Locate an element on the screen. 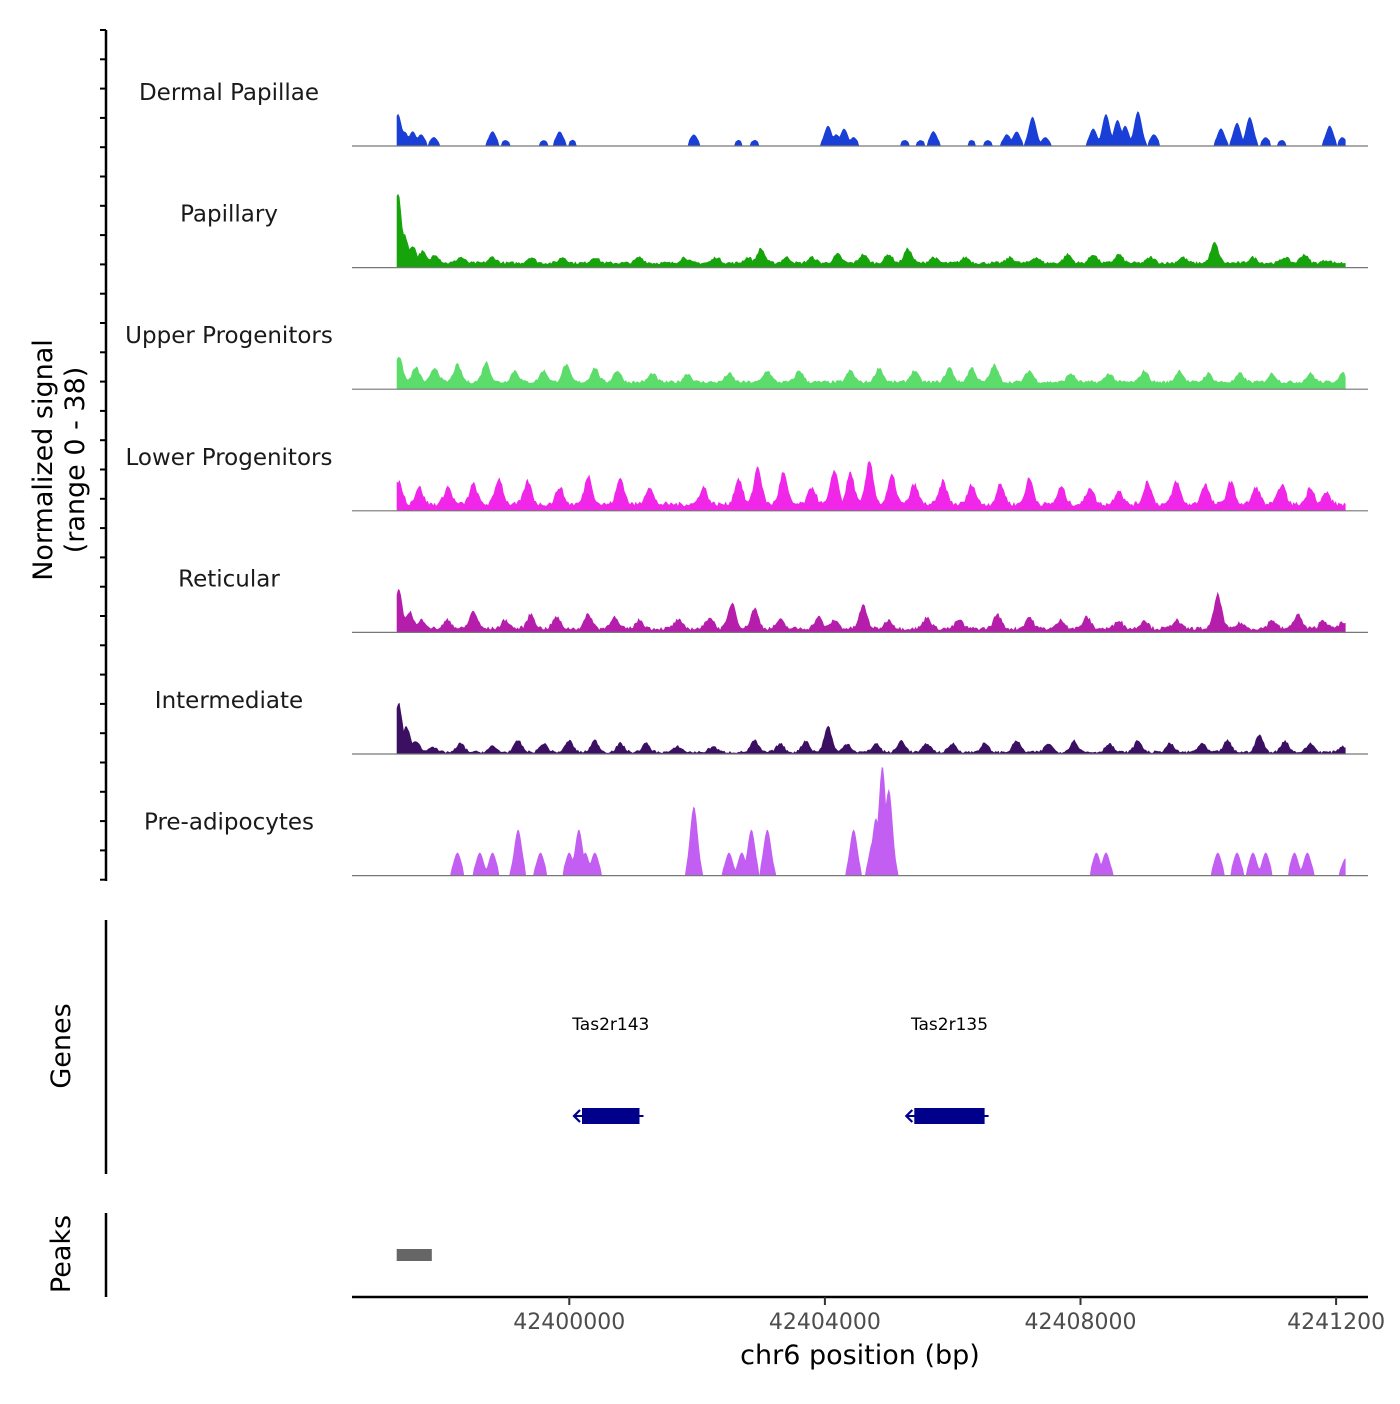 Image resolution: width=1400 pixels, height=1404 pixels. x-tick-label: 42404000 is located at coordinates (825, 1322).